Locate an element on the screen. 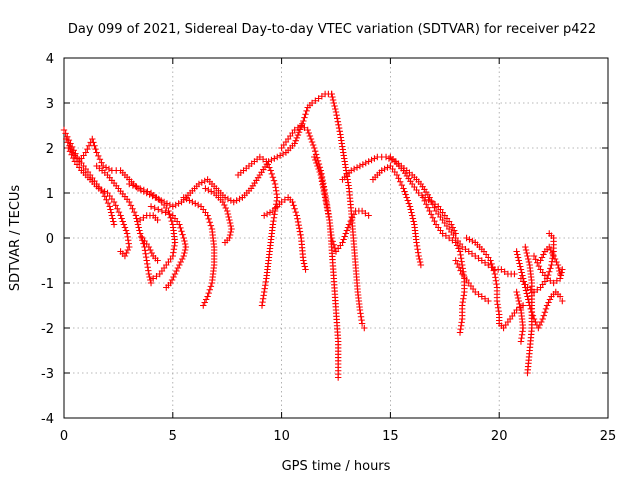 This screenshot has width=640, height=480. x-axis-label: GPS time / hours is located at coordinates (336, 466).